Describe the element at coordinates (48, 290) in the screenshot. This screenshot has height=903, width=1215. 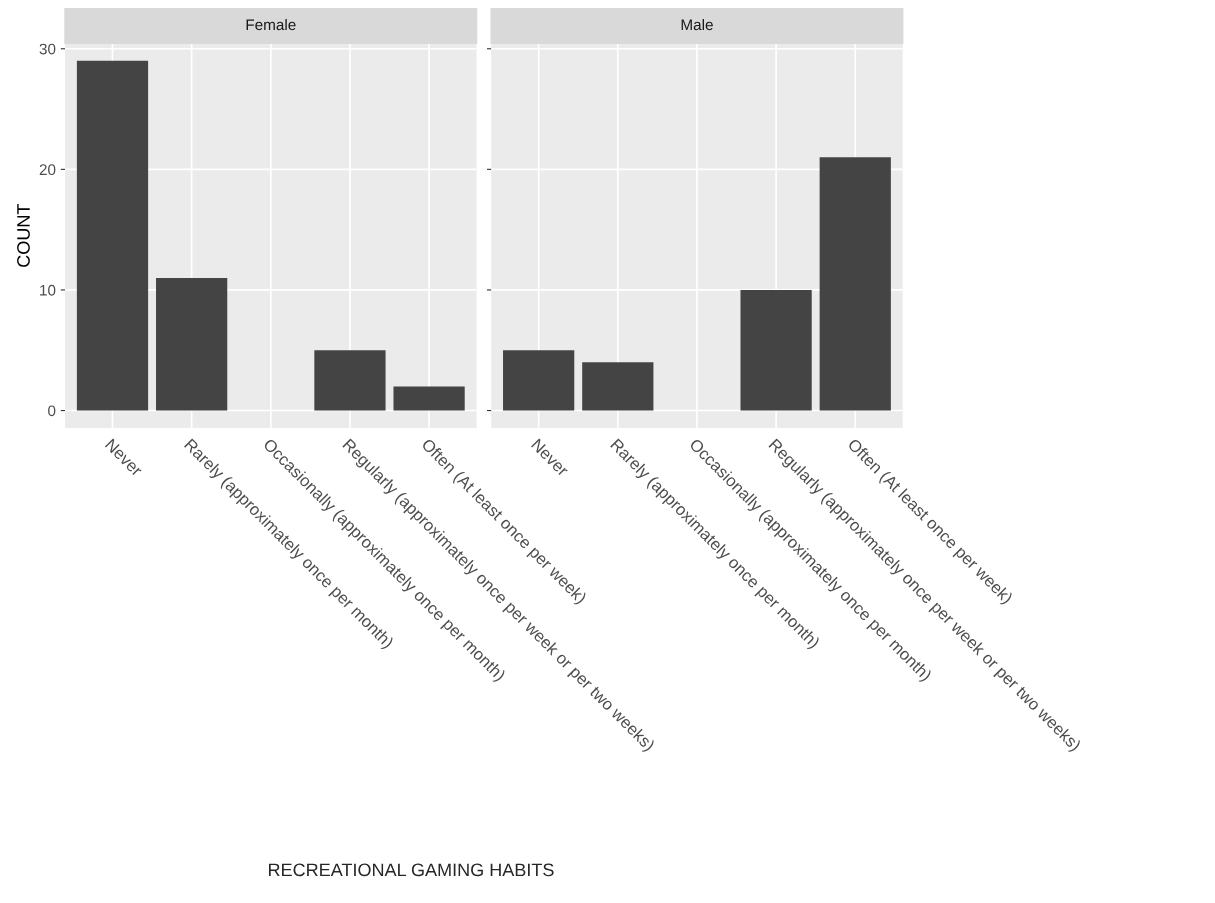
I see `y-tick-label: 10` at that location.